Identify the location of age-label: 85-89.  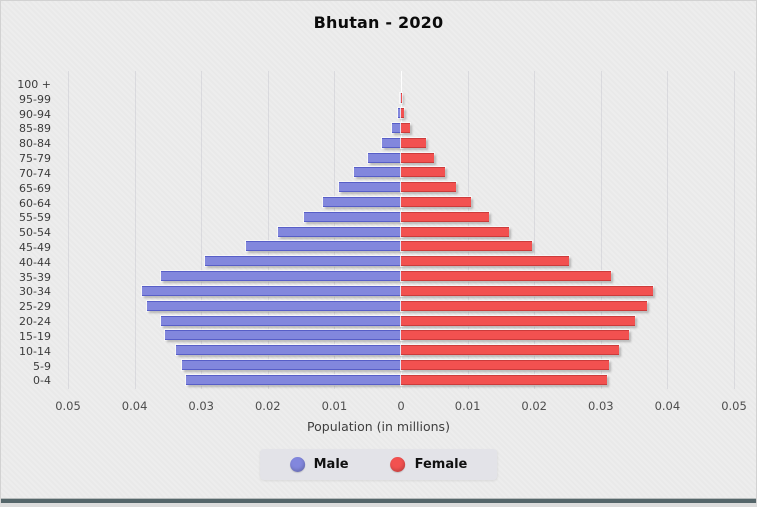
(35, 129).